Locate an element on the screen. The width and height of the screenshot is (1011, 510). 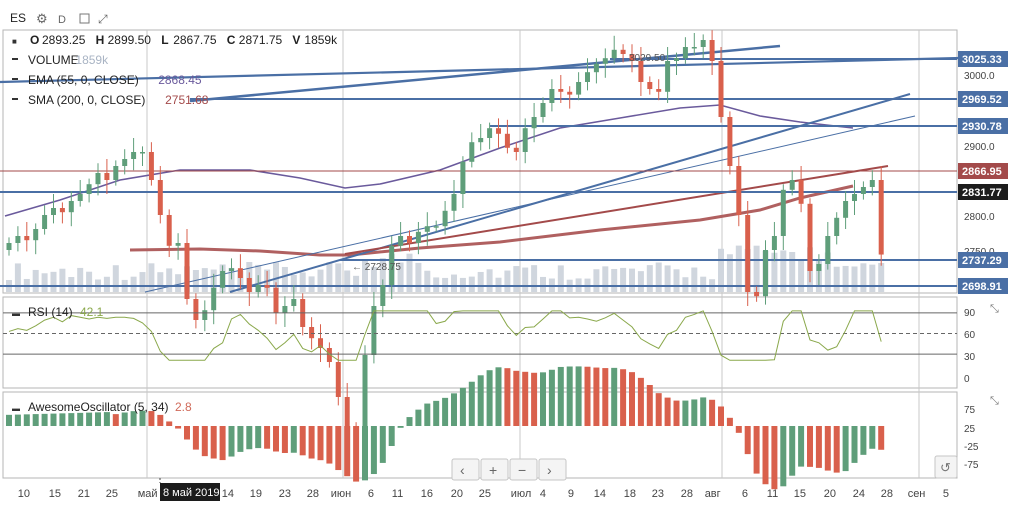
symbol-label: ES is located at coordinates (18, 18).